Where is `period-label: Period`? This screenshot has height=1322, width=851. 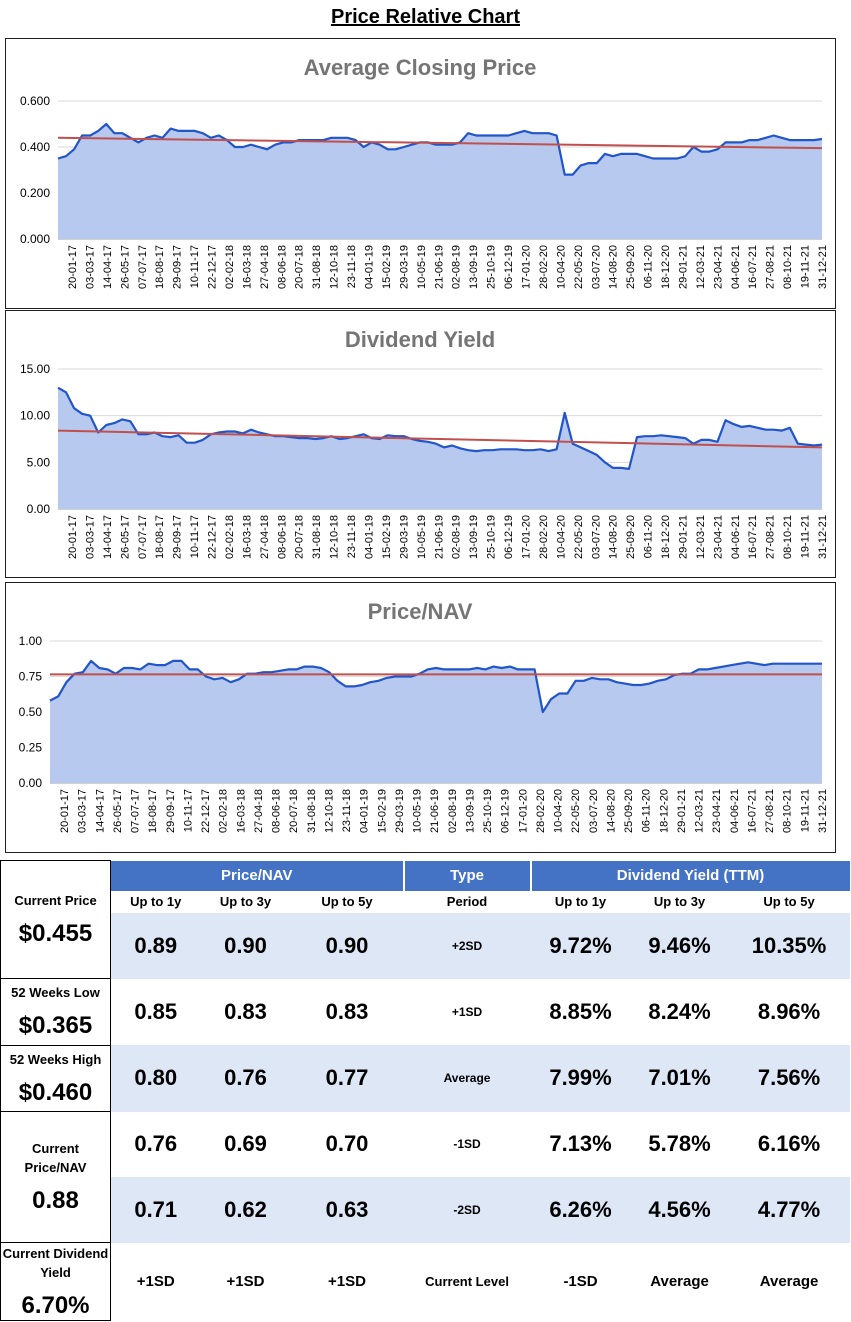
period-label: Period is located at coordinates (467, 901).